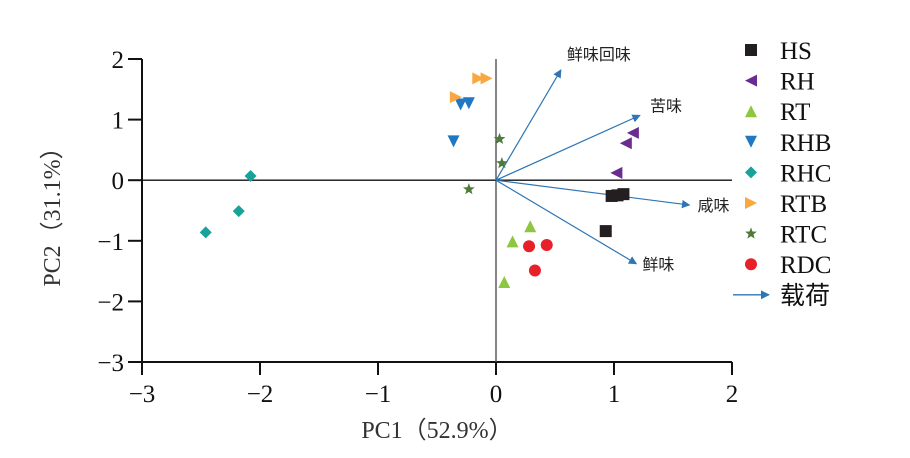 The height and width of the screenshot is (458, 910). I want to click on legend-item-rdc: RDC, so click(788, 265).